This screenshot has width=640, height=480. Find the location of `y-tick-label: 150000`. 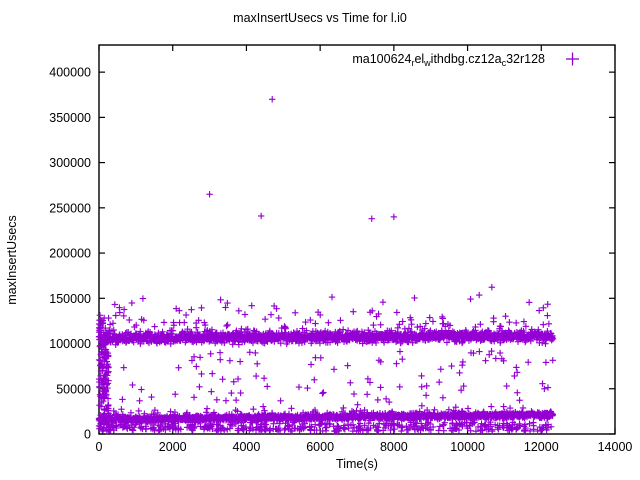

y-tick-label: 150000 is located at coordinates (70, 299).